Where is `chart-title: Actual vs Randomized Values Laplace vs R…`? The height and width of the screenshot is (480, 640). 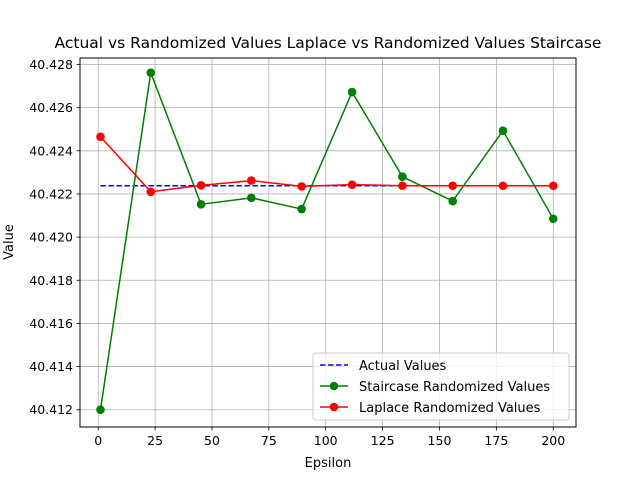
chart-title: Actual vs Randomized Values Laplace vs R… is located at coordinates (328, 43).